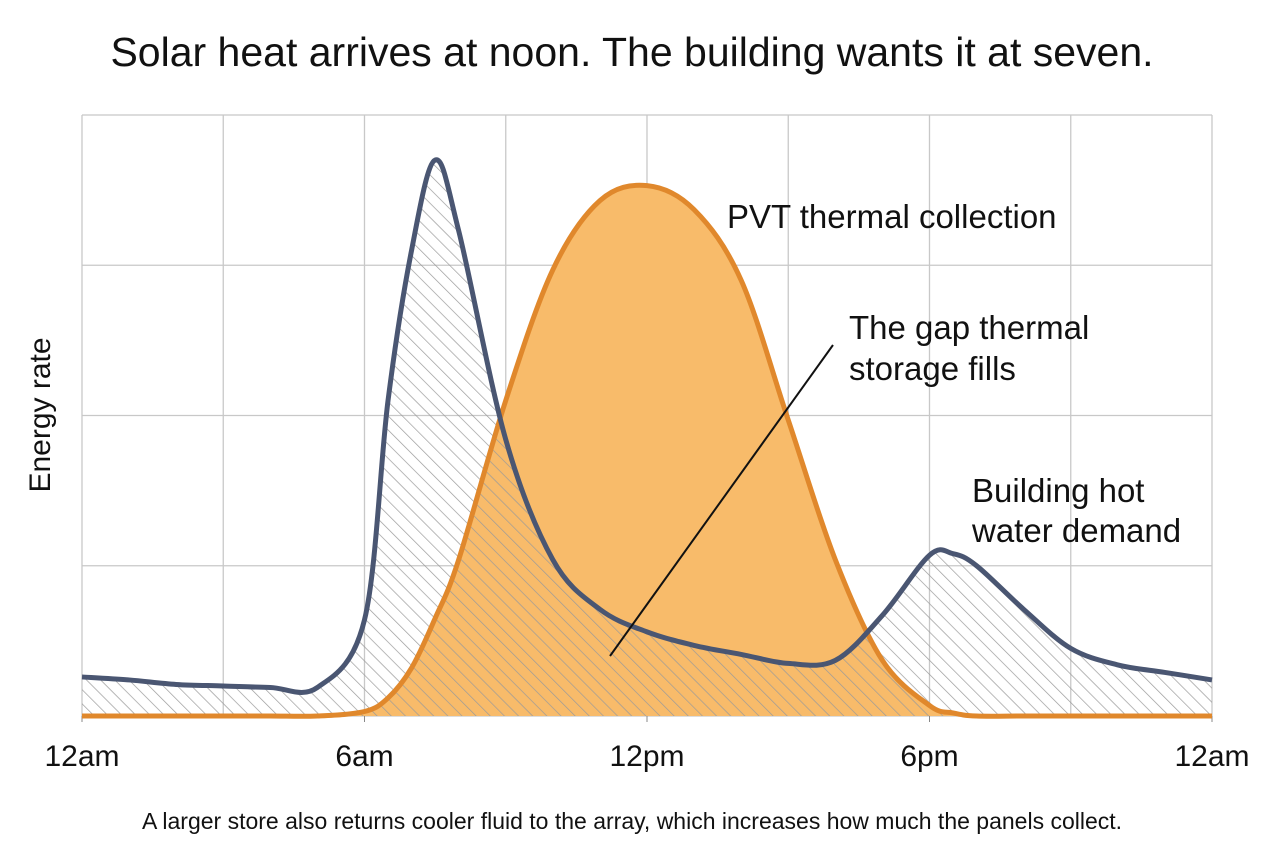 This screenshot has height=848, width=1264. Describe the element at coordinates (721, 500) in the screenshot. I see `annotation-pointer` at that location.